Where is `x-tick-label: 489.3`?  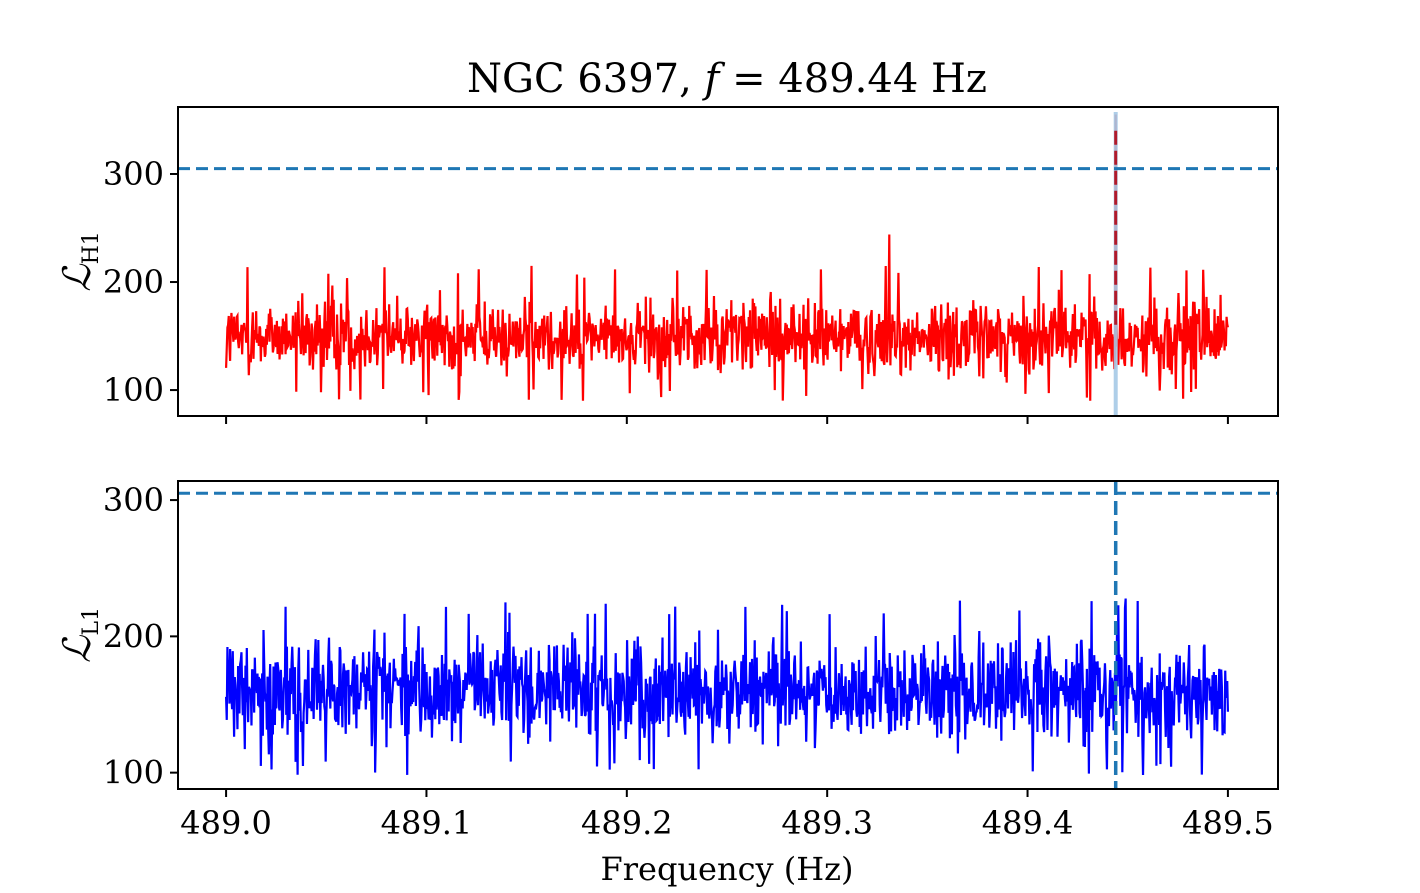
x-tick-label: 489.3 is located at coordinates (827, 823).